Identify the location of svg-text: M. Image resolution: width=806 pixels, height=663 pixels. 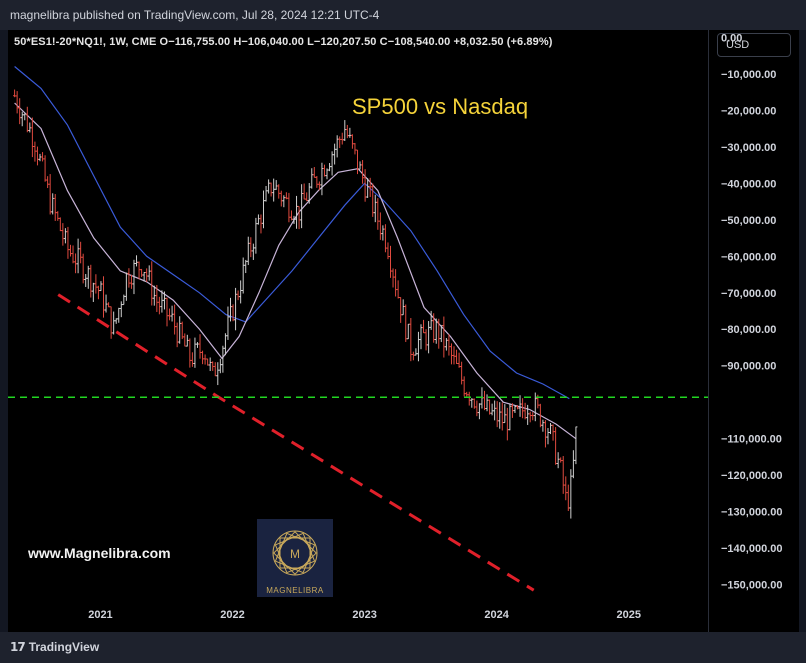
(295, 554).